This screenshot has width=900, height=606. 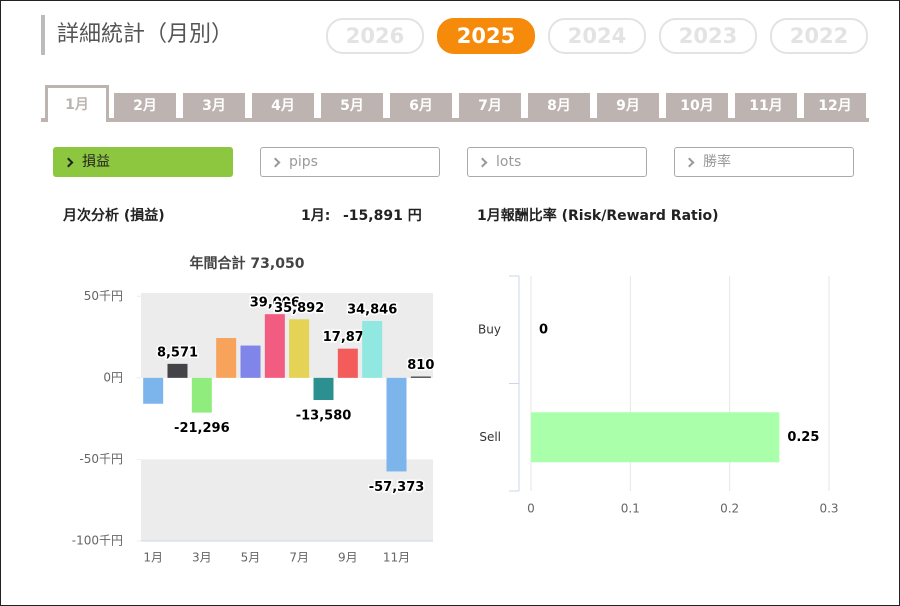 What do you see at coordinates (543, 329) in the screenshot?
I see `value-label: 0` at bounding box center [543, 329].